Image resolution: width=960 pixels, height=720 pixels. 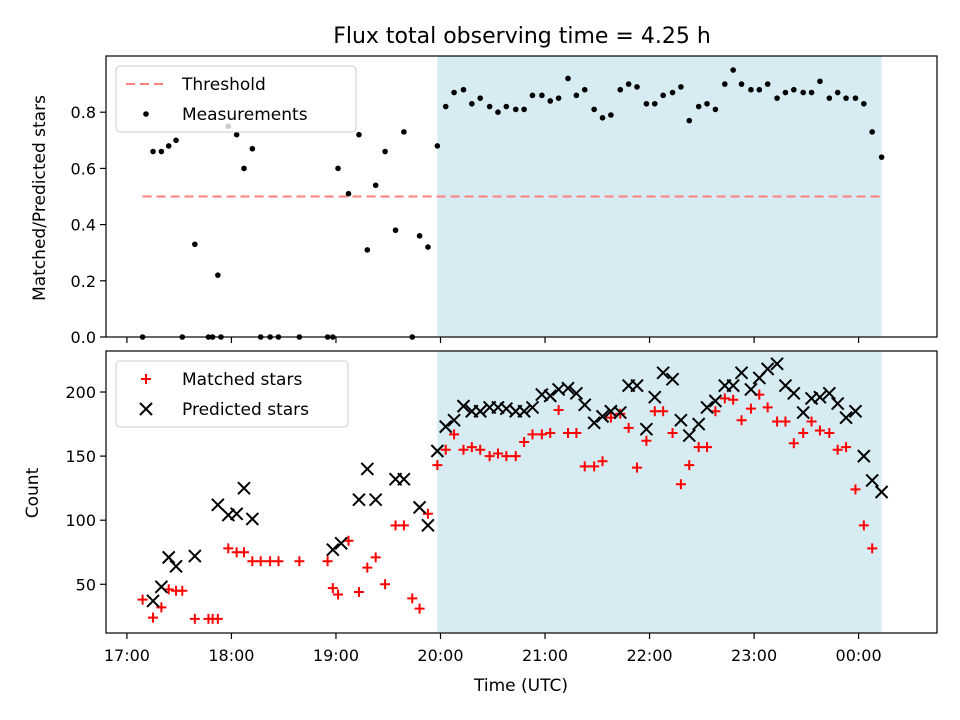 What do you see at coordinates (83, 168) in the screenshot?
I see `top-y-tick-label: 0.6` at bounding box center [83, 168].